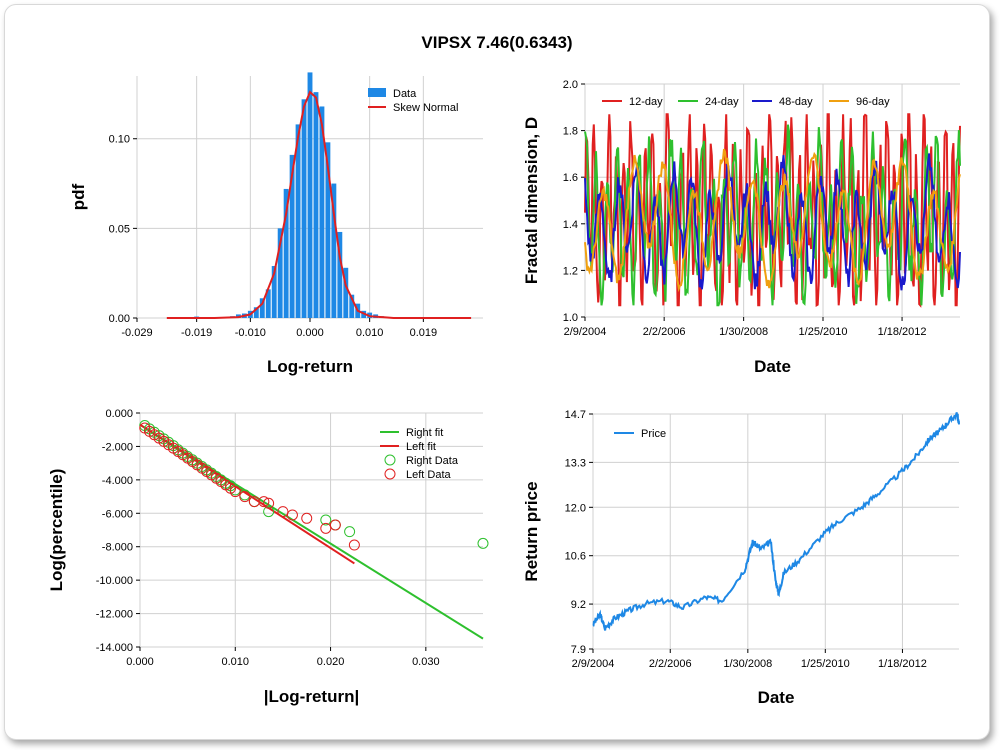  Describe the element at coordinates (776, 522) in the screenshot. I see `price-line` at that location.